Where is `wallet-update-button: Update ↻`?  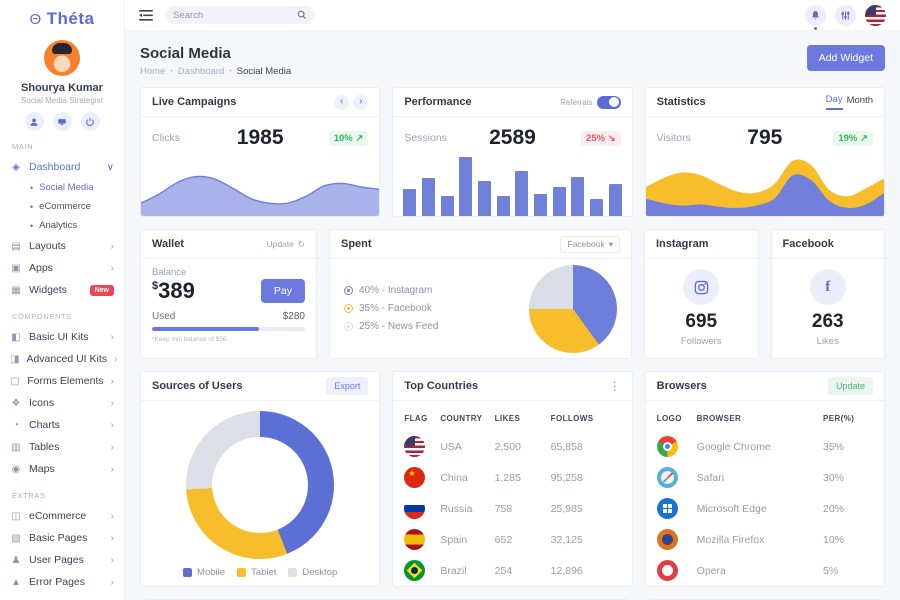 wallet-update-button: Update ↻ is located at coordinates (285, 244).